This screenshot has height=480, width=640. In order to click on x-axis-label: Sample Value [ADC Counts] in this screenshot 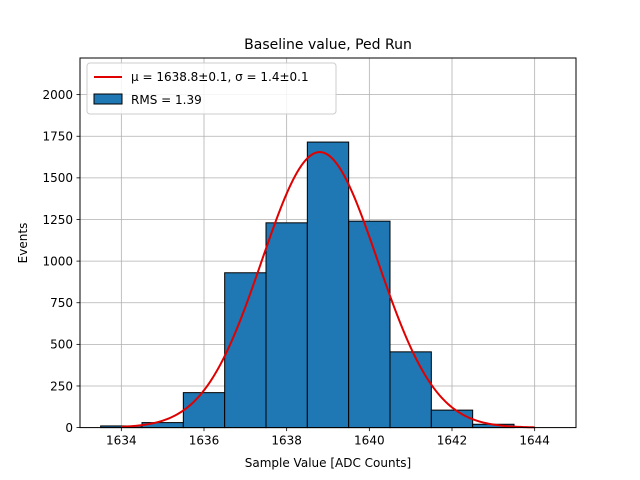, I will do `click(328, 463)`.